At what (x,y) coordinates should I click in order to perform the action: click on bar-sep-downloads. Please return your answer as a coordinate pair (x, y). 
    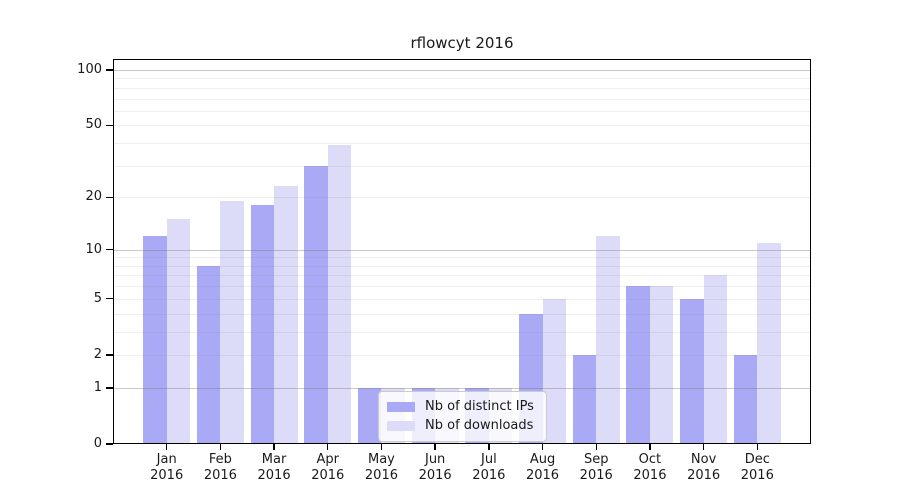
    Looking at the image, I should click on (608, 340).